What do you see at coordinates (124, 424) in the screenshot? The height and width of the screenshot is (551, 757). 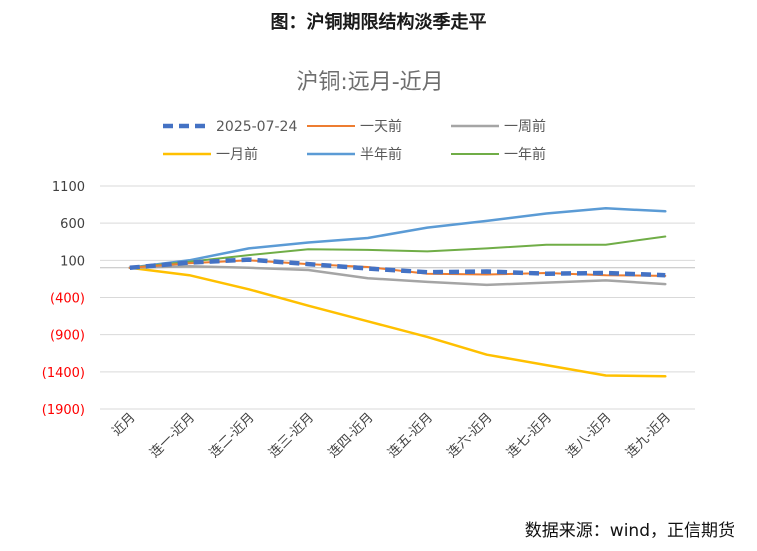 I see `x-tick-label: 近月` at bounding box center [124, 424].